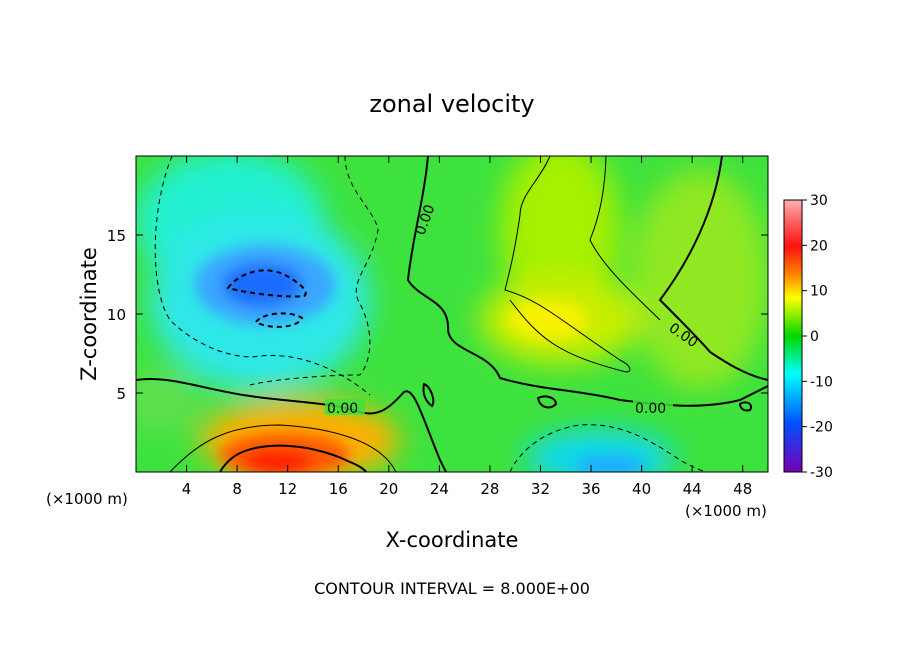  Describe the element at coordinates (793, 336) in the screenshot. I see `colorbar` at that location.